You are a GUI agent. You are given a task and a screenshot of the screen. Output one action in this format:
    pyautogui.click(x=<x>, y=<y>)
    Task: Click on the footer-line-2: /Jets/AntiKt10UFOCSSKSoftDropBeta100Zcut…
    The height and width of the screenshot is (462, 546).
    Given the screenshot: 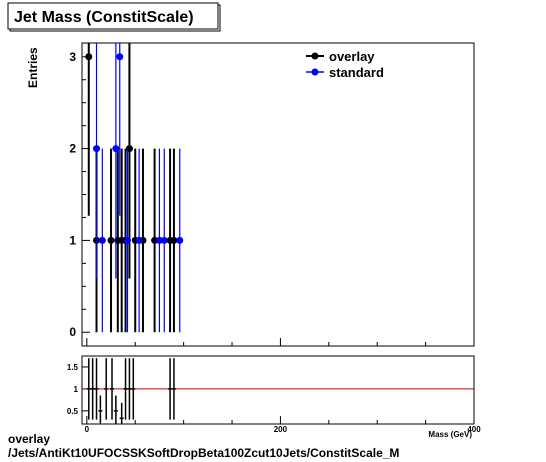 What is the action you would take?
    pyautogui.click(x=204, y=453)
    